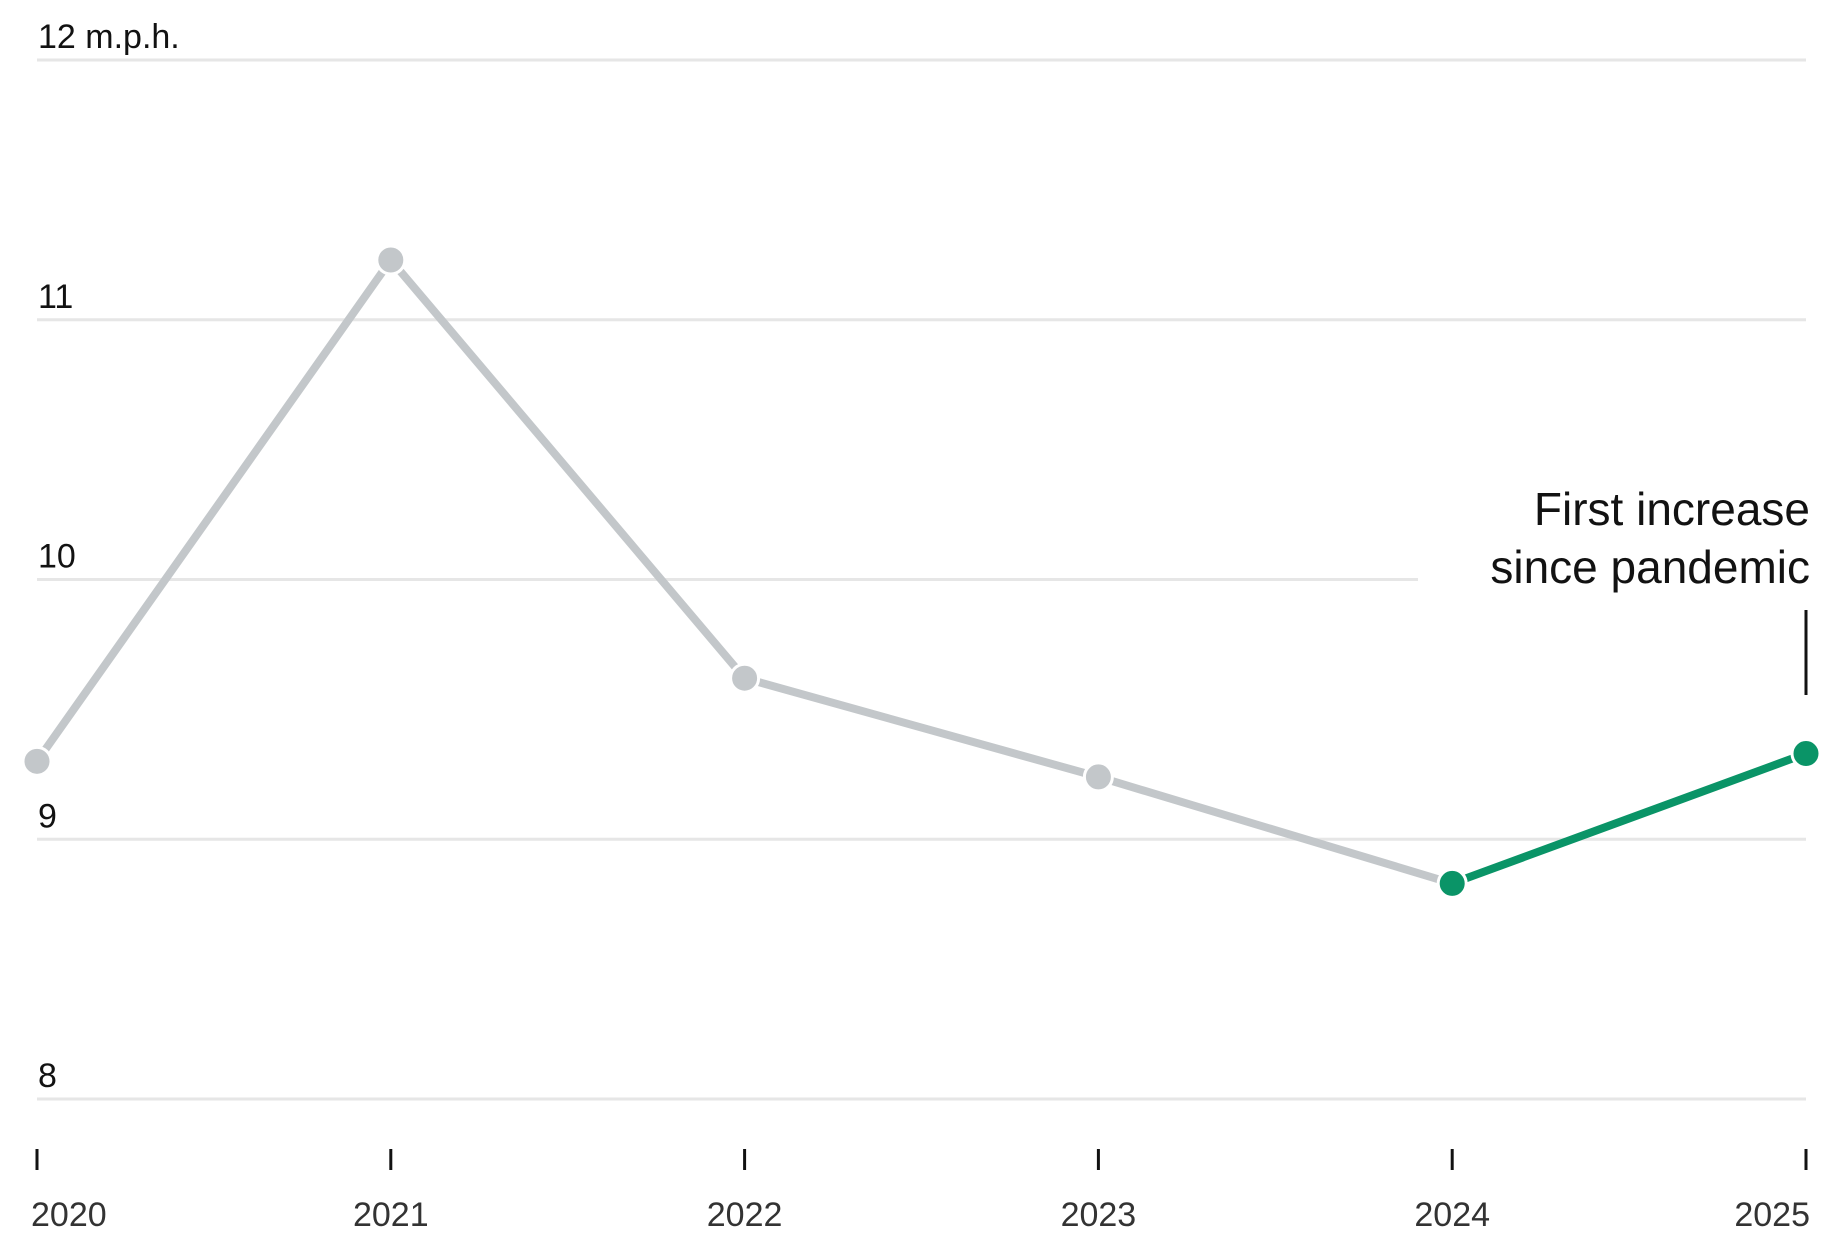  What do you see at coordinates (1672, 509) in the screenshot?
I see `annotation-line-1: First increase` at bounding box center [1672, 509].